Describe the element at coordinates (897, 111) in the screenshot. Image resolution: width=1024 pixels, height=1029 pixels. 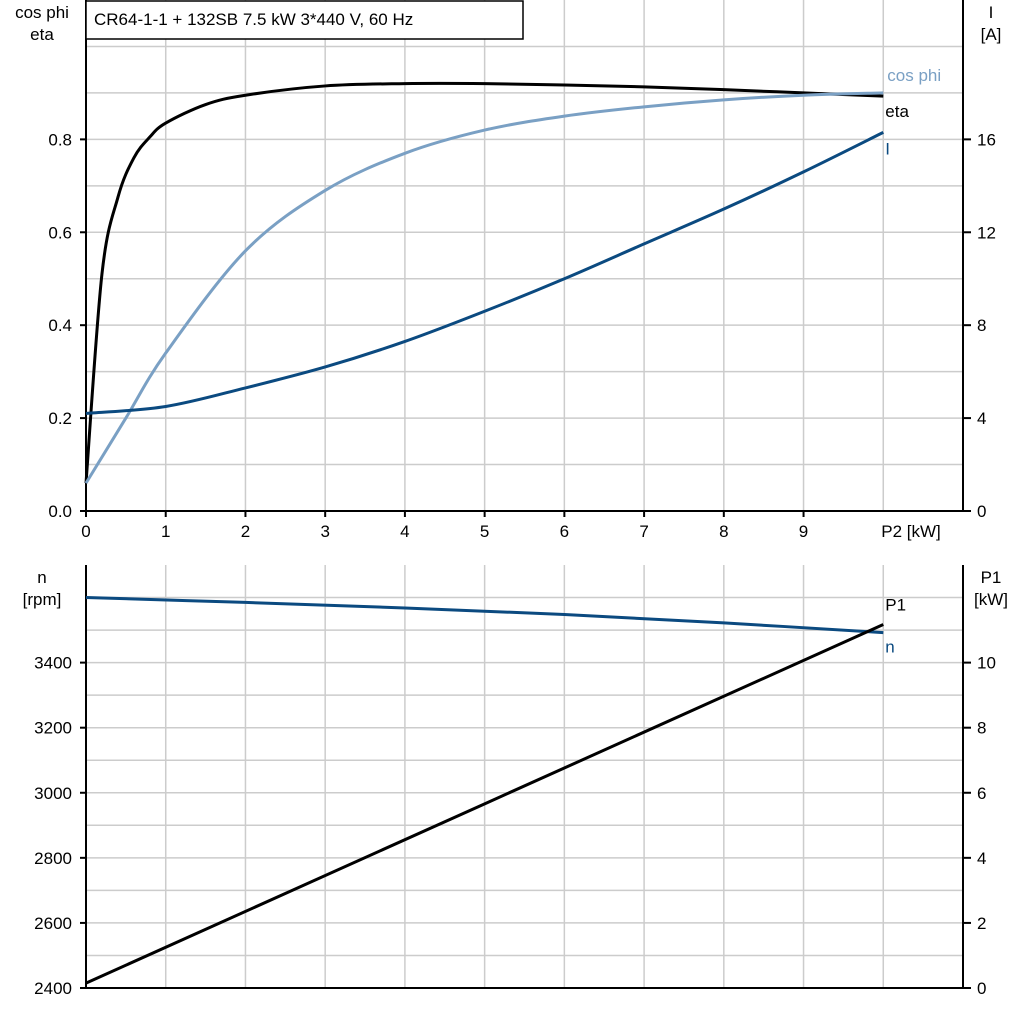
I see `series-label-eta: eta` at that location.